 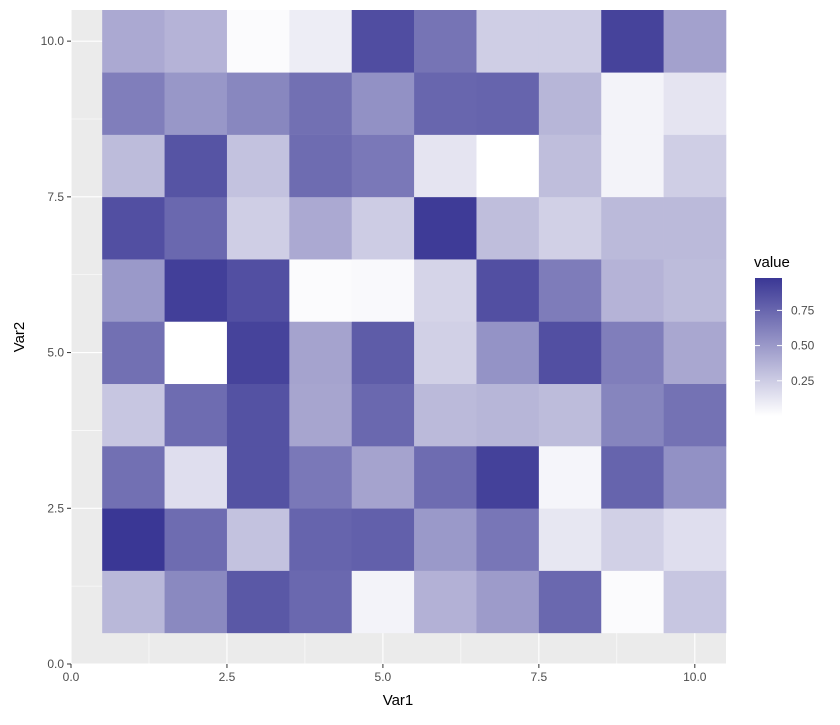 I want to click on y-axis: 0.0 2.5 5.0 7.5 10.0, so click(x=56, y=352).